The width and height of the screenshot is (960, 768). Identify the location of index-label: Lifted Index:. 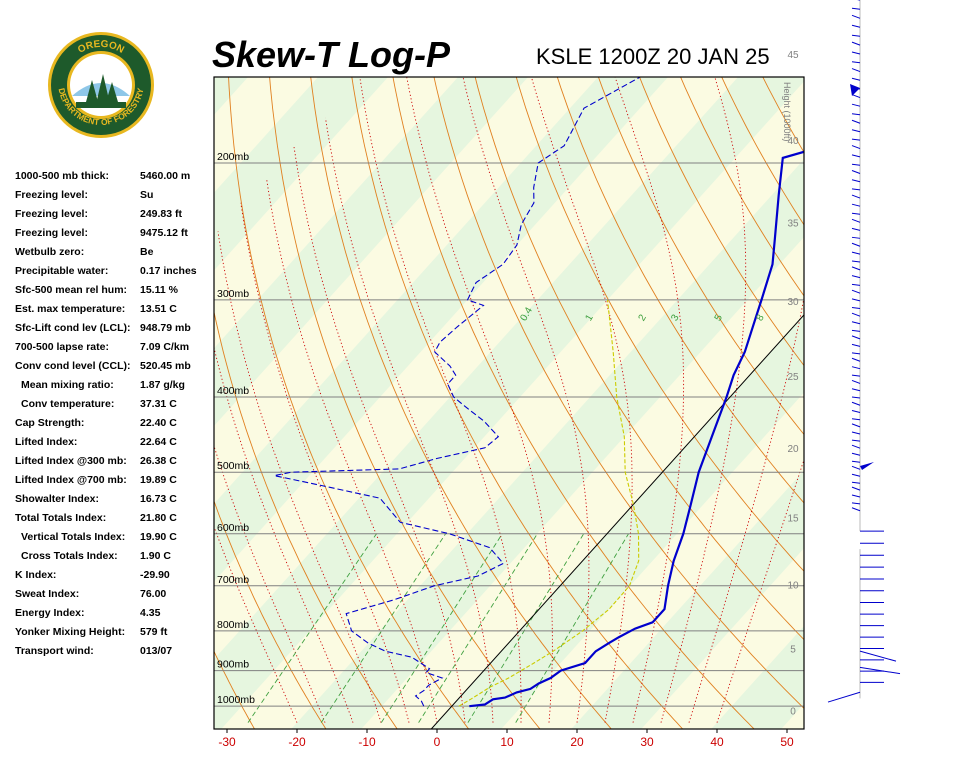
(46, 442).